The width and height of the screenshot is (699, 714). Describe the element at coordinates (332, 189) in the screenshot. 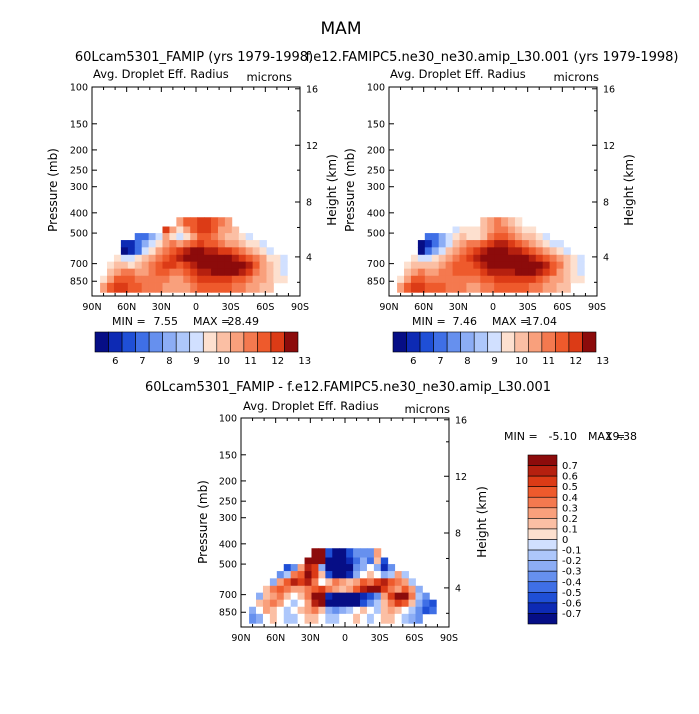

I see `panel-1-ylabel-right: Height (km)` at that location.